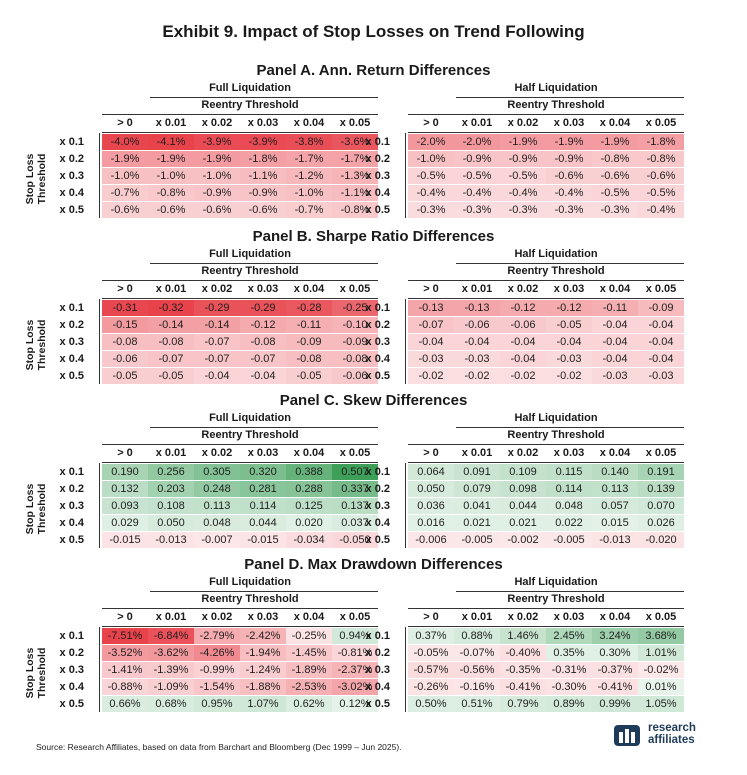 The width and height of the screenshot is (747, 775). Describe the element at coordinates (523, 308) in the screenshot. I see `heatmap-cell: -0.12` at that location.